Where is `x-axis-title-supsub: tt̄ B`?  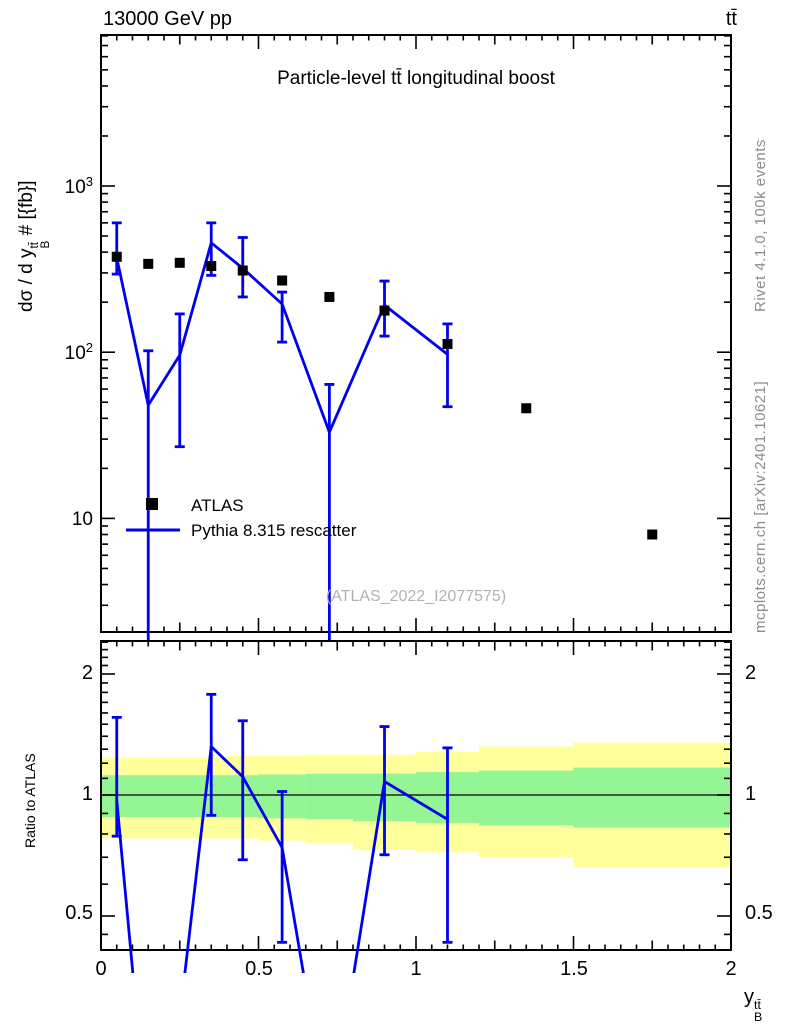 x-axis-title-supsub: tt̄ B is located at coordinates (758, 1011).